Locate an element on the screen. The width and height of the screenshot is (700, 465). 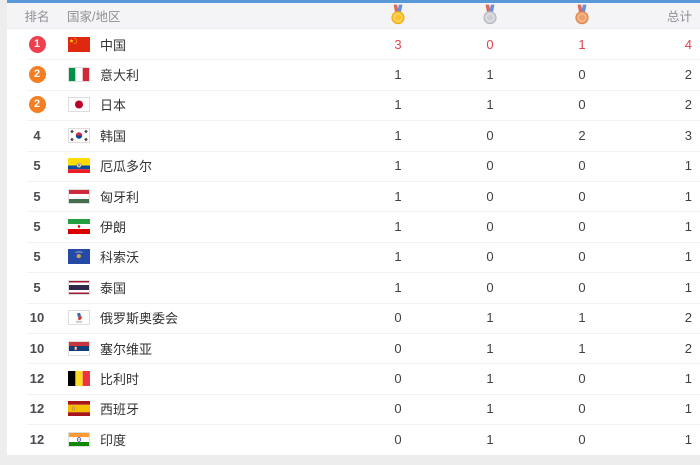
cn-flag-icon is located at coordinates (79, 44).